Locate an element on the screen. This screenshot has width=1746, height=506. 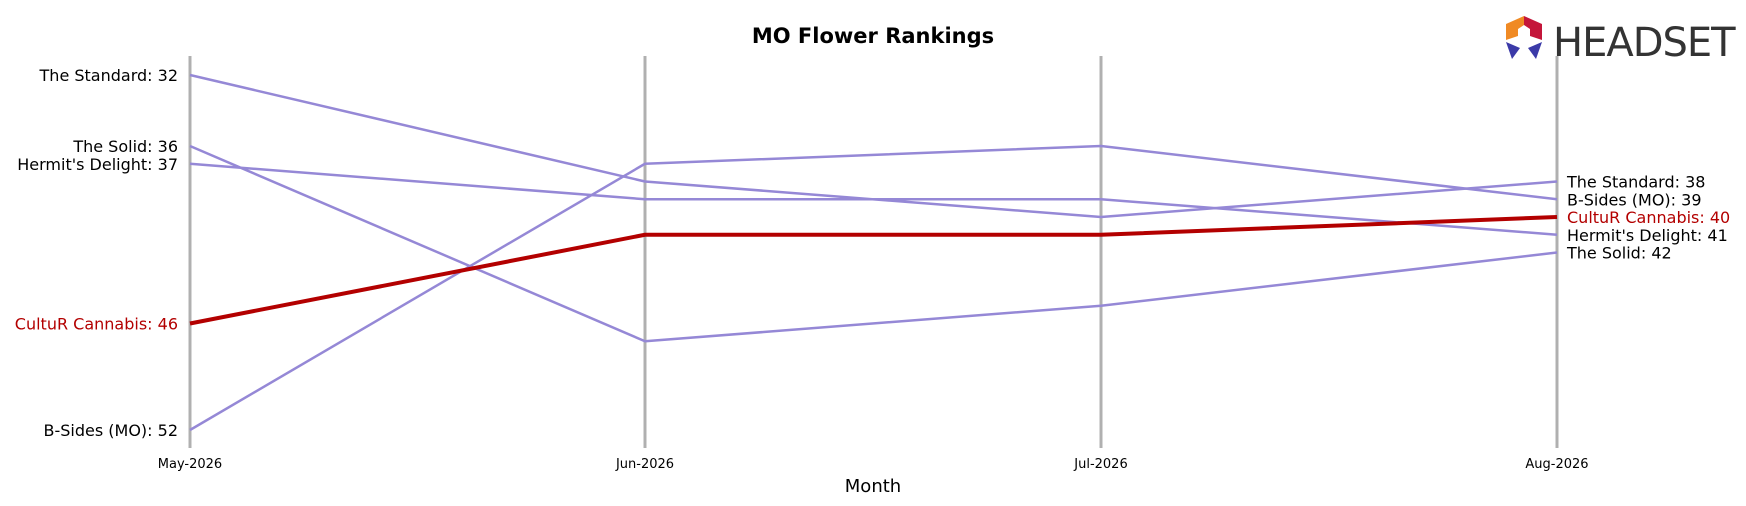
end-label-hermit-s-delight: Hermit's Delight: 41 is located at coordinates (1647, 235).